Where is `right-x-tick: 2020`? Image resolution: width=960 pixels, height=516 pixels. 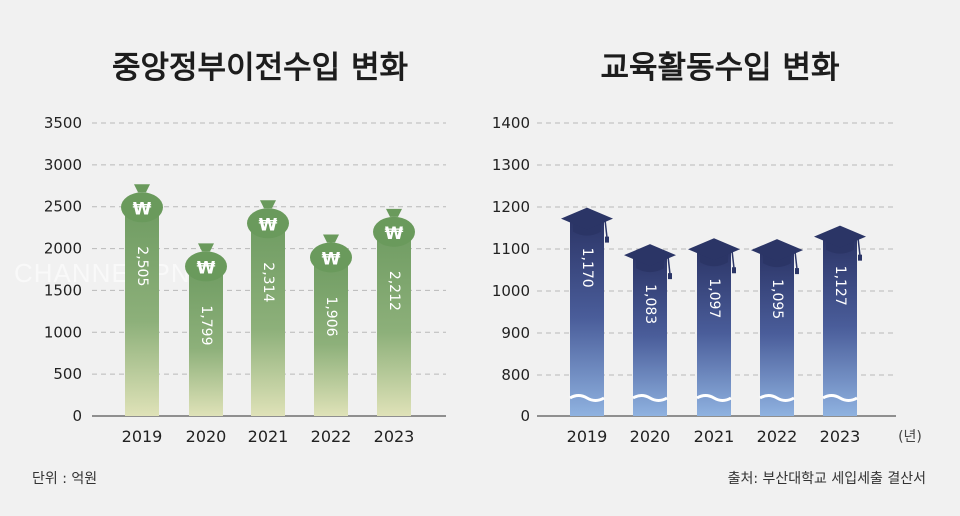
right-x-tick: 2020 is located at coordinates (650, 436).